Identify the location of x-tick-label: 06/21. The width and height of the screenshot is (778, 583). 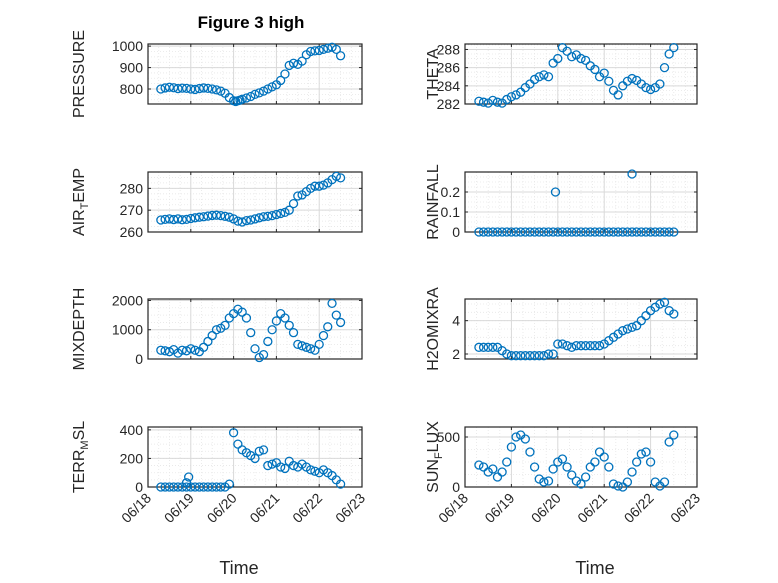
(592, 508).